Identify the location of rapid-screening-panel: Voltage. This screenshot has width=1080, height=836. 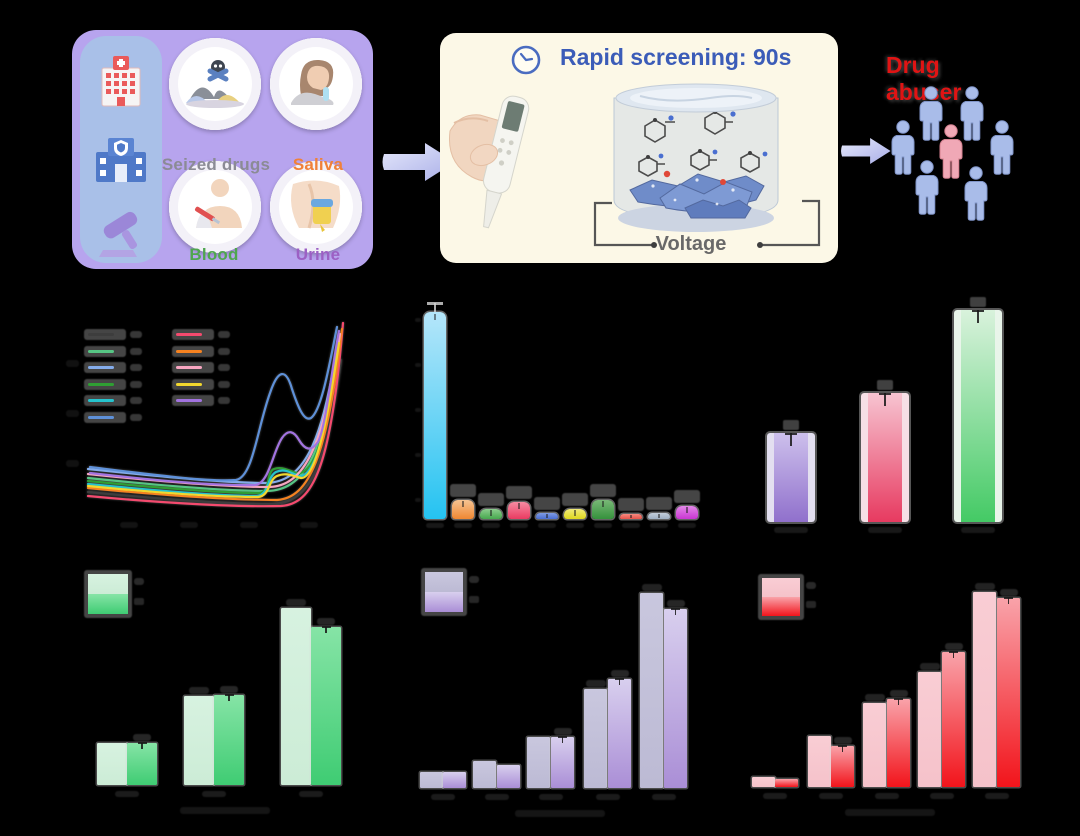
(639, 148).